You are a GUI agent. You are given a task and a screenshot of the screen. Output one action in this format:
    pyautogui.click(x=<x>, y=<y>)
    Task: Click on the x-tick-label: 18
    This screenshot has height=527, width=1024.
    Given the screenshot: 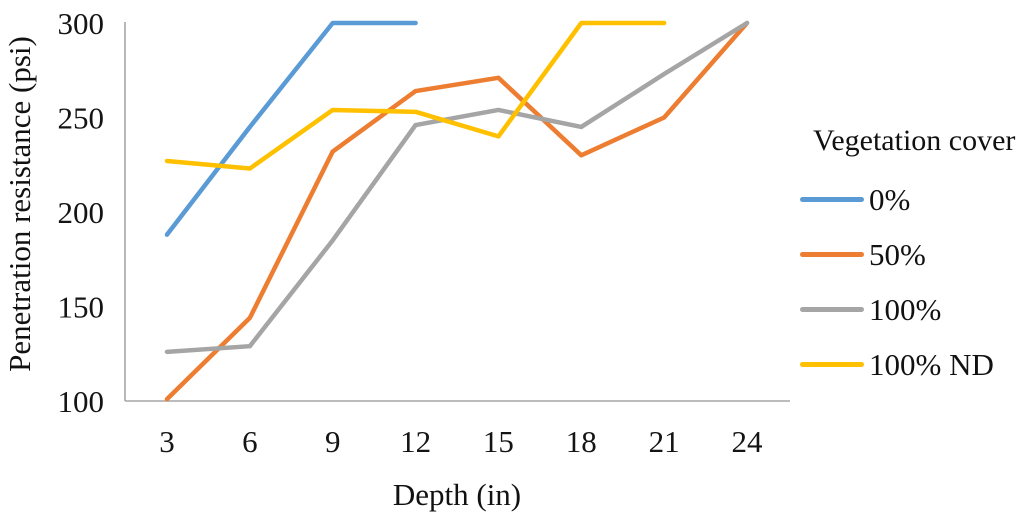 What is the action you would take?
    pyautogui.click(x=581, y=441)
    